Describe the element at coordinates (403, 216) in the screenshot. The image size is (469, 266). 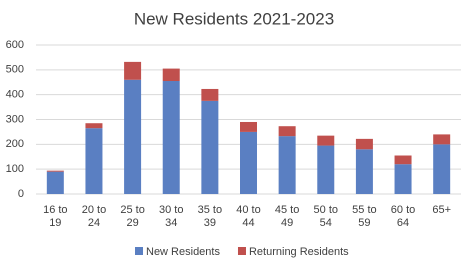
I see `x-tick-label: 60 to 64` at that location.